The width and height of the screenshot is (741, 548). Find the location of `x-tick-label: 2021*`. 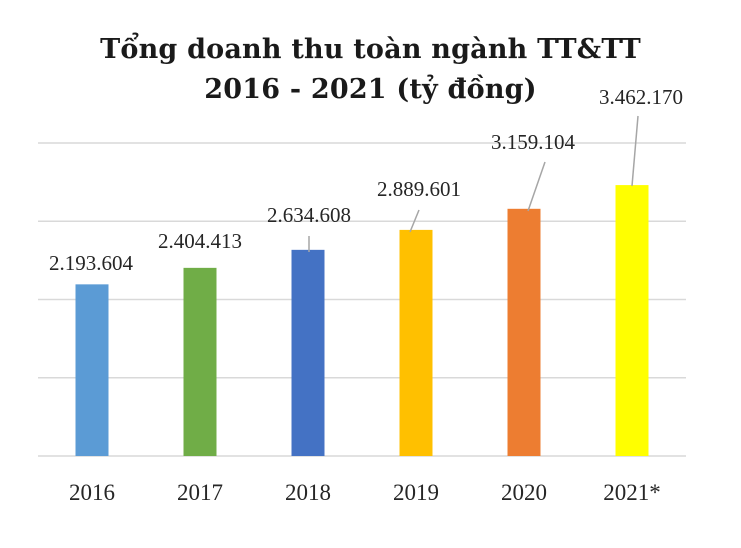

x-tick-label: 2021* is located at coordinates (632, 492).